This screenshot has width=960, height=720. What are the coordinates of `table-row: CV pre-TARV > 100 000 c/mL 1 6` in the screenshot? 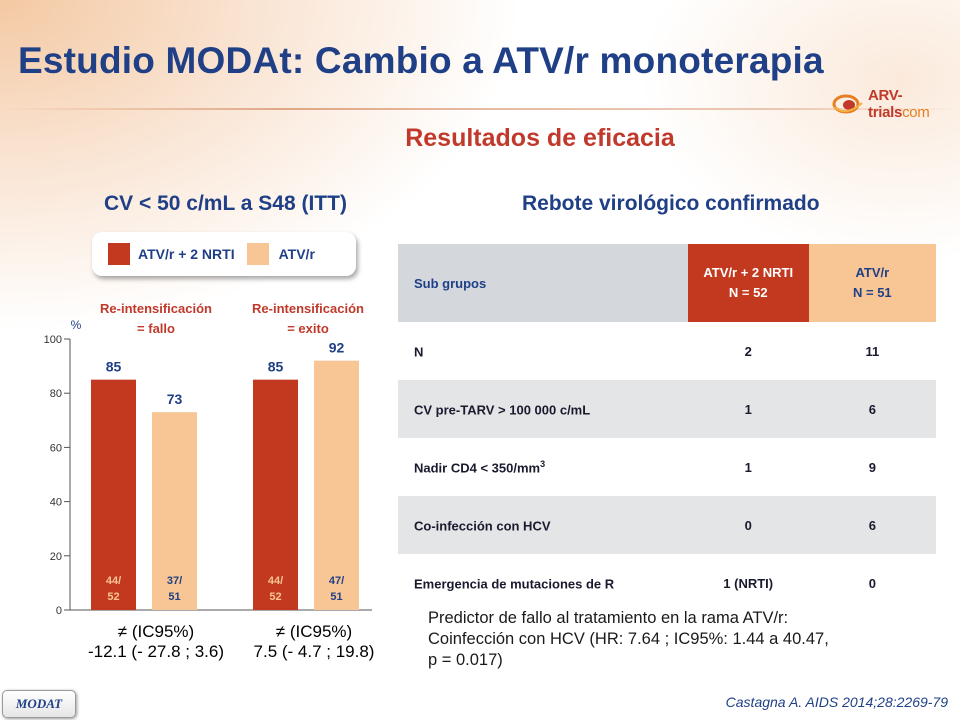 It's located at (667, 409).